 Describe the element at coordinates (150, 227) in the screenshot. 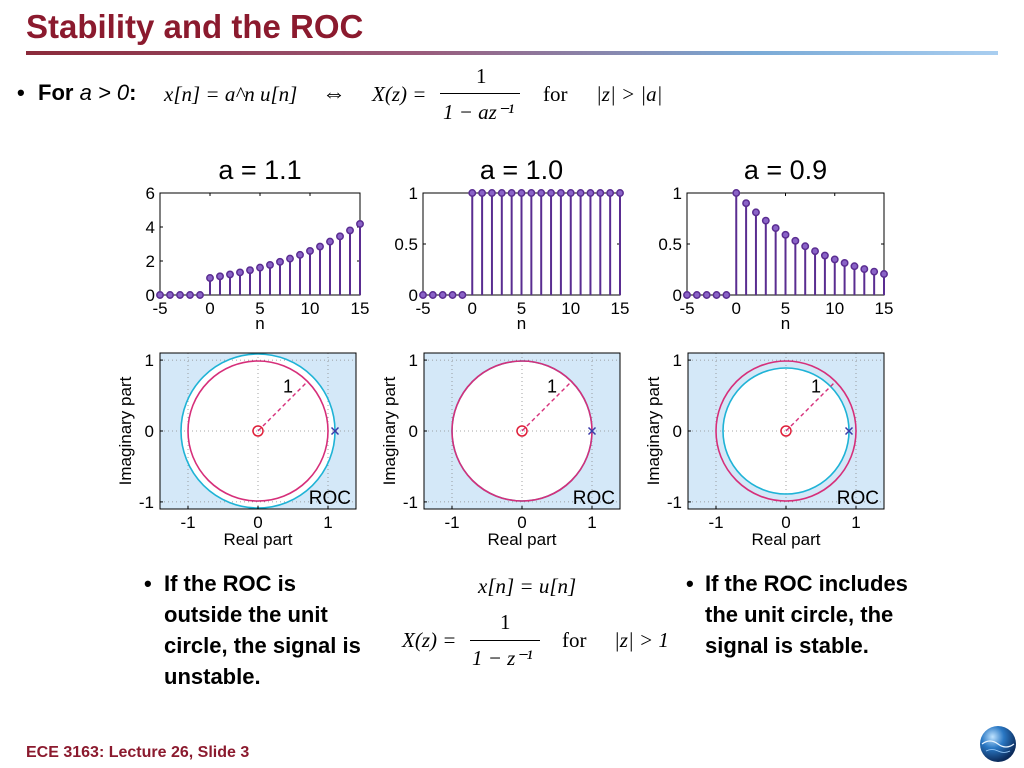

I see `y-tick-label: 4` at that location.